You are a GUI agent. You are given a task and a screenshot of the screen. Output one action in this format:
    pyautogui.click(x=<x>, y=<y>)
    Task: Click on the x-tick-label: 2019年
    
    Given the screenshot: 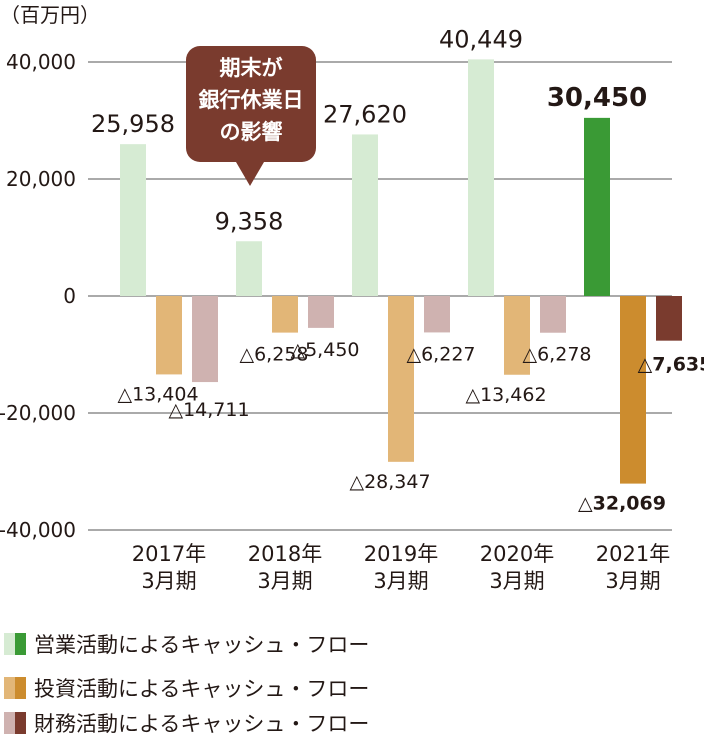 What is the action you would take?
    pyautogui.click(x=401, y=554)
    